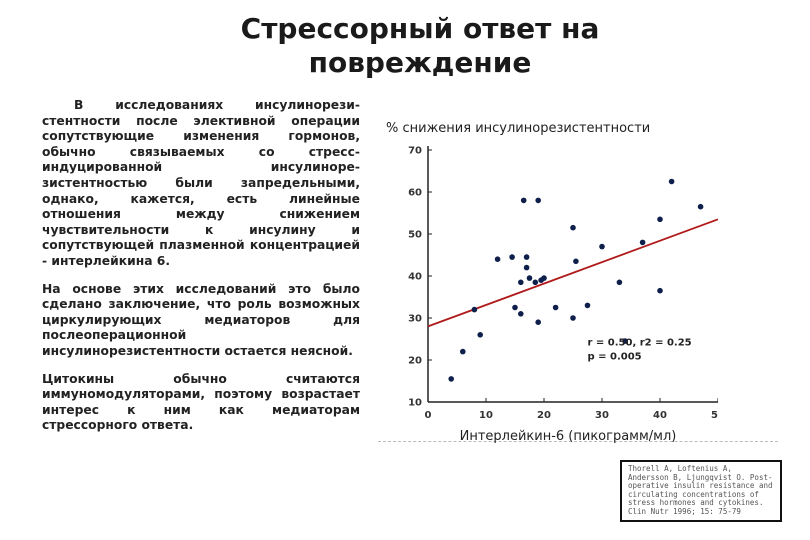 The height and width of the screenshot is (540, 810). What do you see at coordinates (415, 277) in the screenshot?
I see `y-tick-label: 40` at bounding box center [415, 277].